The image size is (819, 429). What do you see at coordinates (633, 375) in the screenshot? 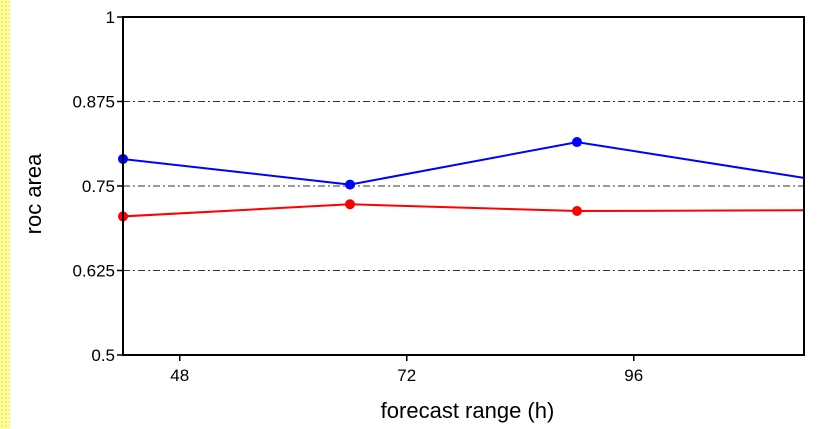
I see `x-tick-label: 96` at bounding box center [633, 375].